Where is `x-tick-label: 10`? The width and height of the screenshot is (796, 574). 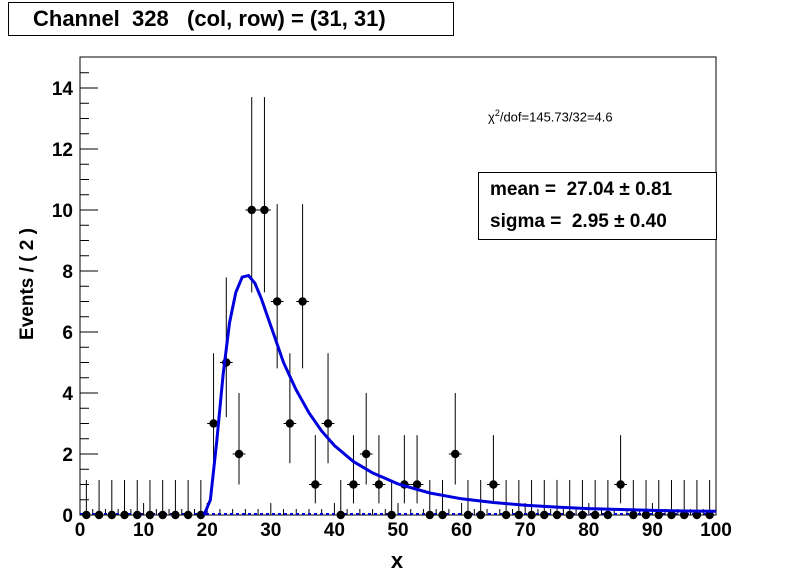
x-tick-label: 10 is located at coordinates (143, 530).